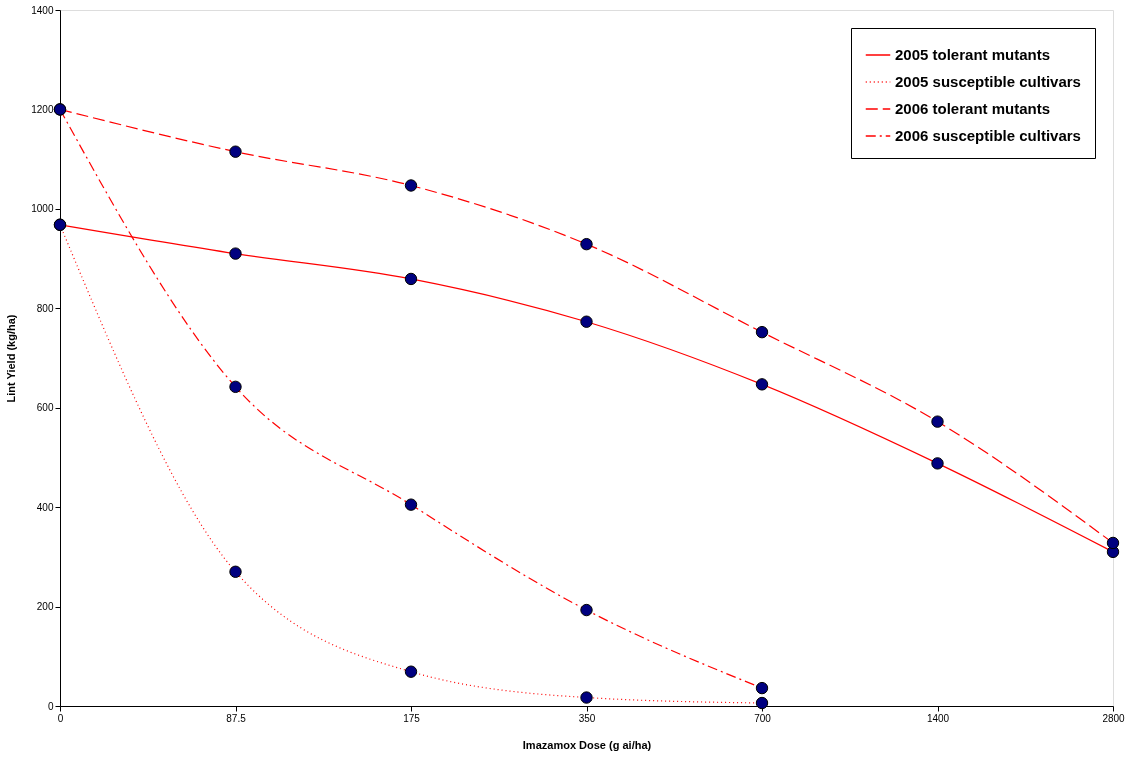 The image size is (1148, 768). I want to click on y-tick-label: 200, so click(45, 607).